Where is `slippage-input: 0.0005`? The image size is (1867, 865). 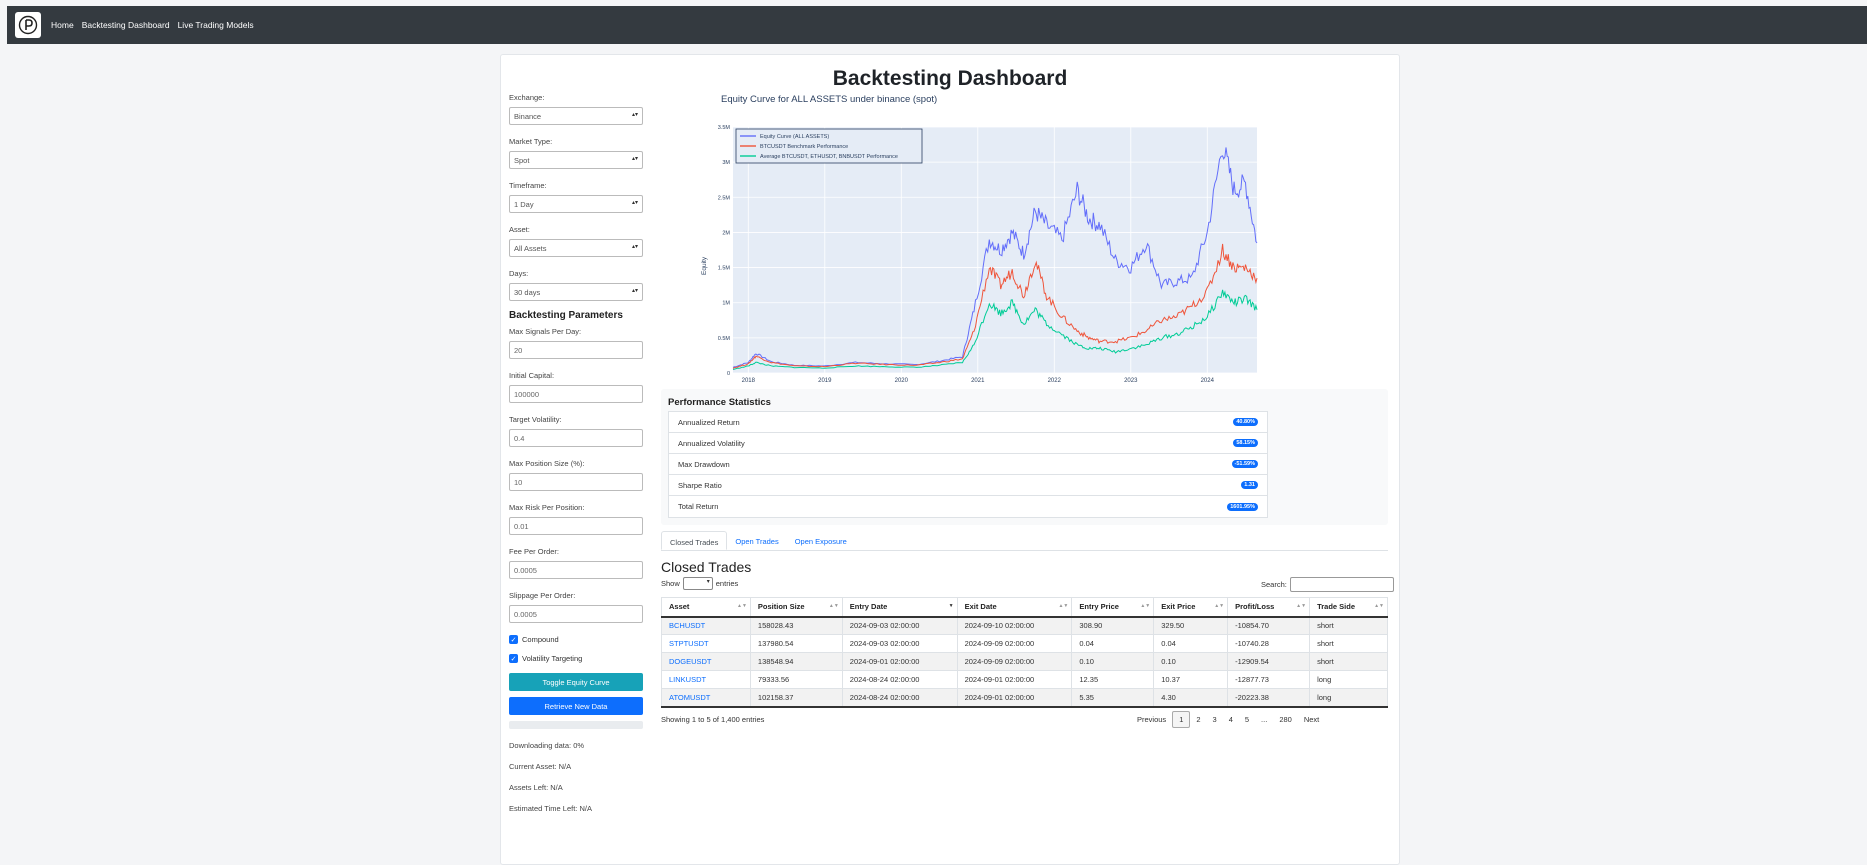
slippage-input: 0.0005 is located at coordinates (576, 614).